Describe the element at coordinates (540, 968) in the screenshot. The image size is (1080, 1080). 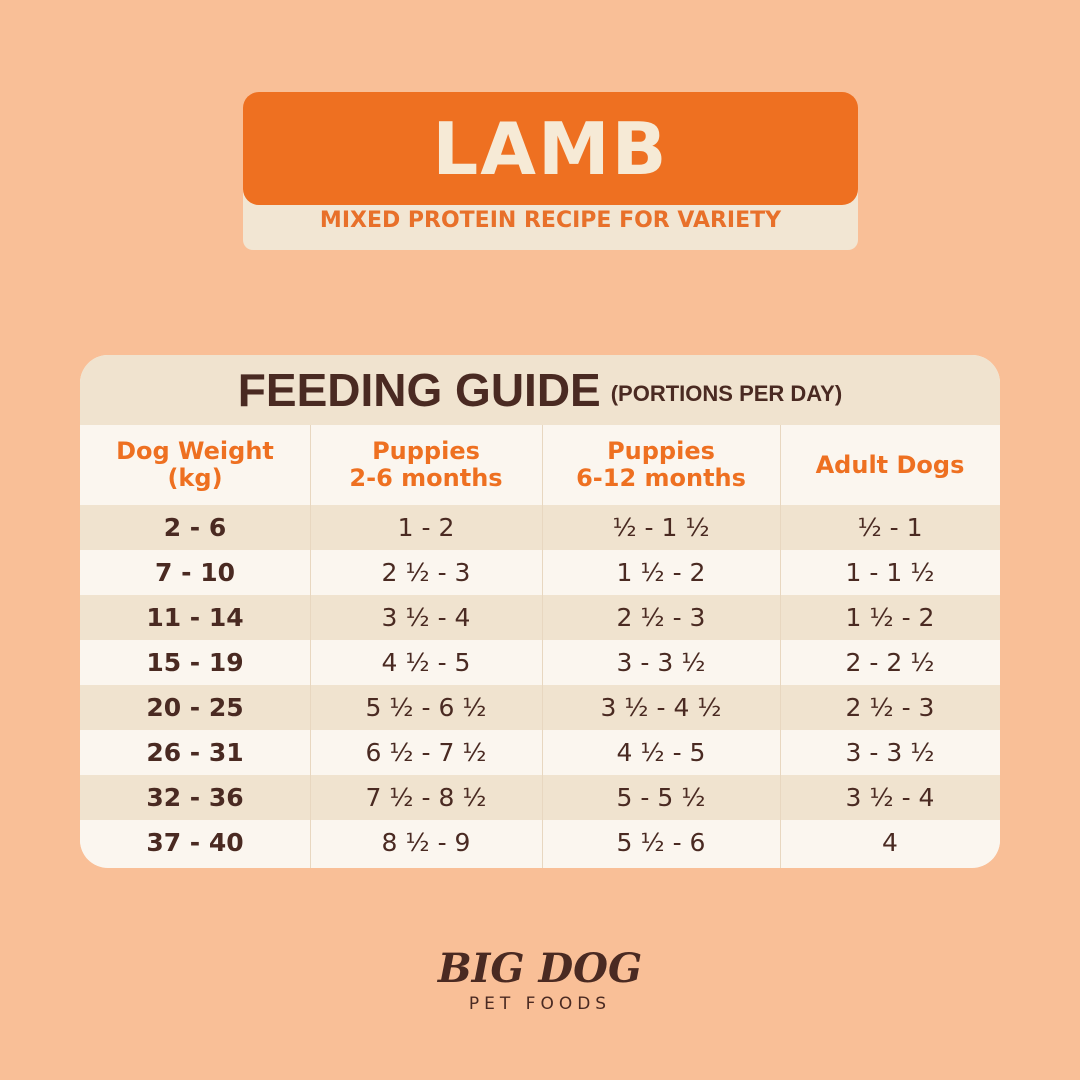
I see `brand: BIG DOG` at that location.